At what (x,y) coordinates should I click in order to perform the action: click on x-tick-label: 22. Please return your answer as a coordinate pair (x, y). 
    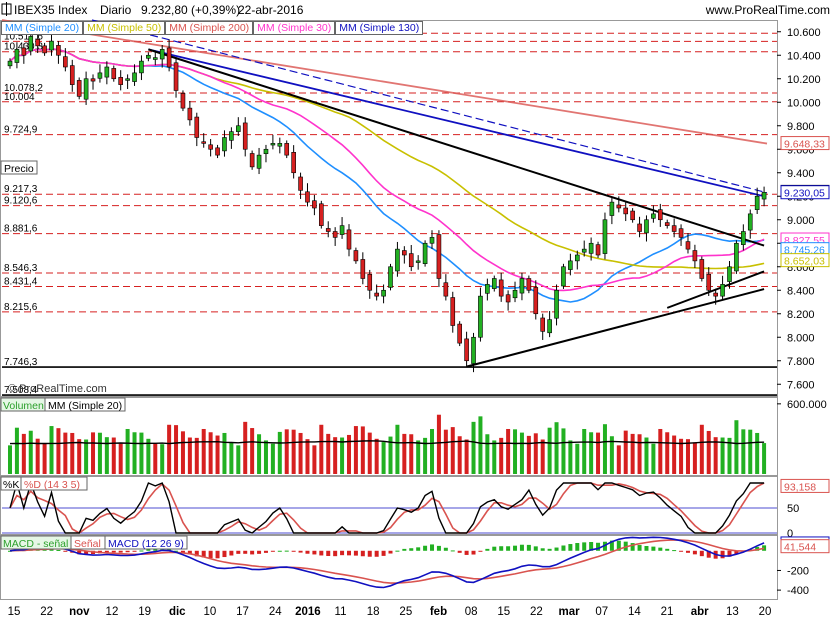
    Looking at the image, I should click on (46, 612).